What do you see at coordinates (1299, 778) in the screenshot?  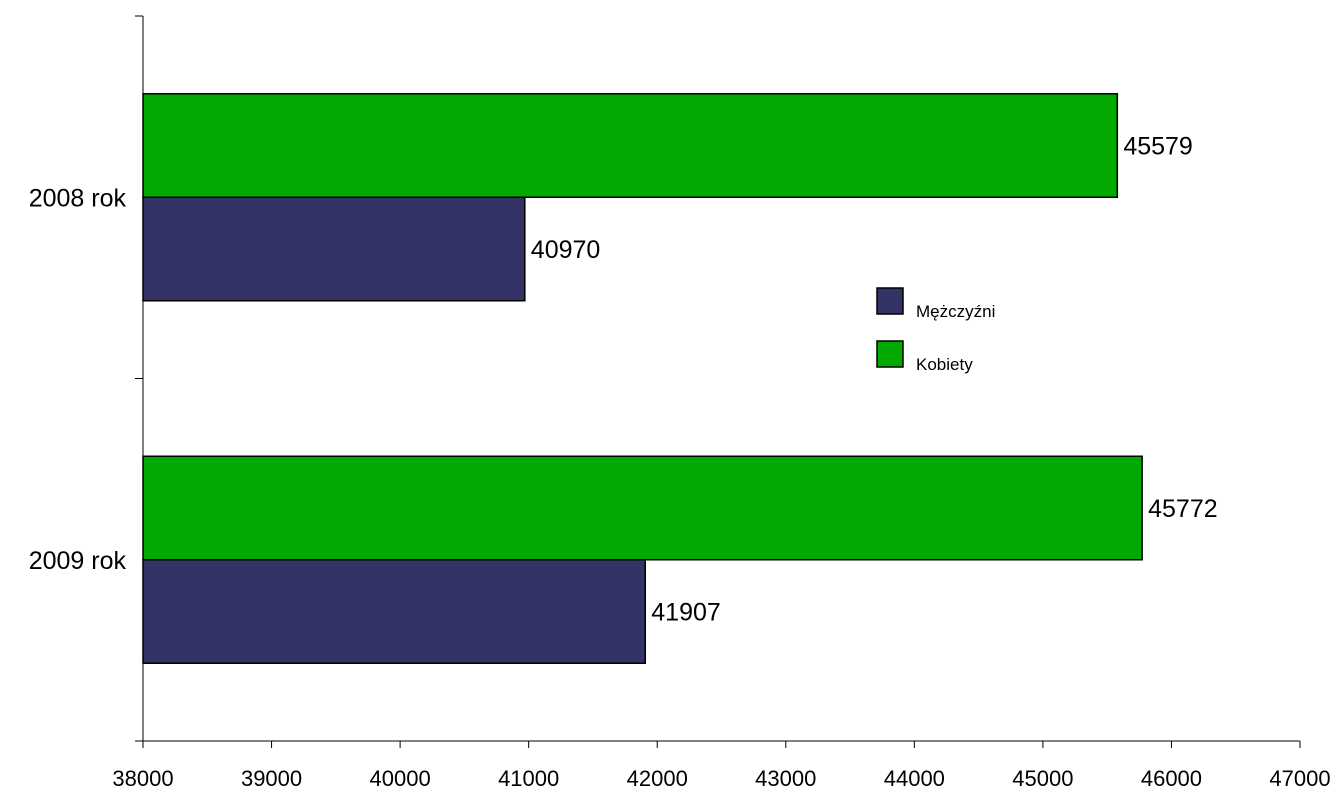 I see `x-tick-label: 47000` at bounding box center [1299, 778].